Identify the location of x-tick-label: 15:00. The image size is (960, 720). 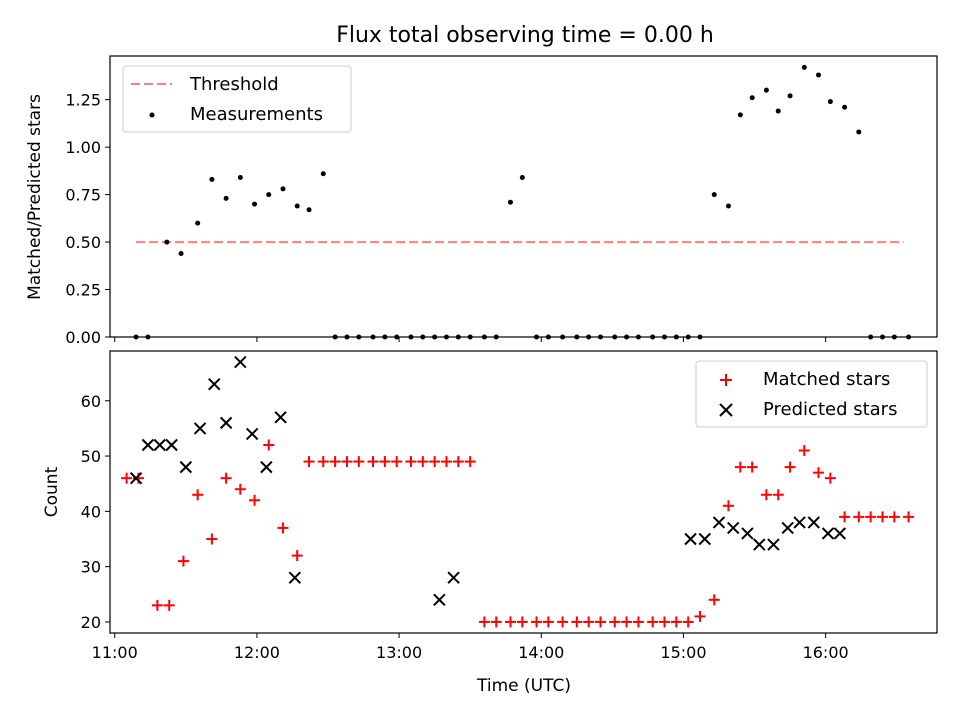
(683, 652).